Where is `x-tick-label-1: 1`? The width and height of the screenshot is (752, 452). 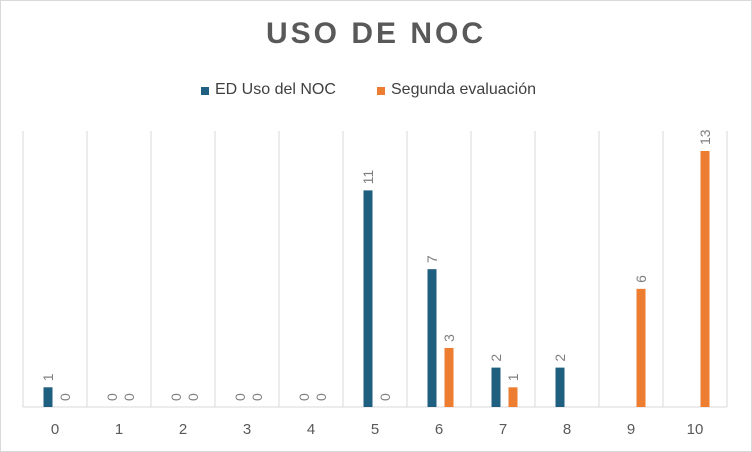
x-tick-label-1: 1 is located at coordinates (119, 429).